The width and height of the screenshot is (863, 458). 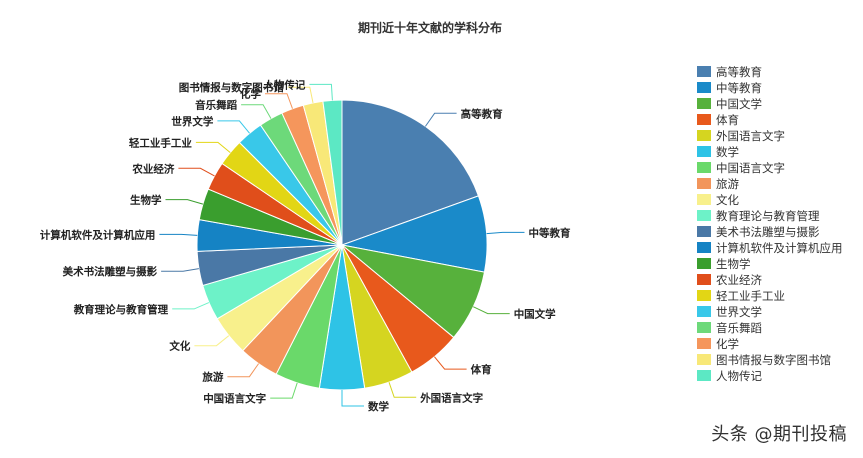 What do you see at coordinates (768, 232) in the screenshot?
I see `legend-label: 美术书法雕塑与摄影` at bounding box center [768, 232].